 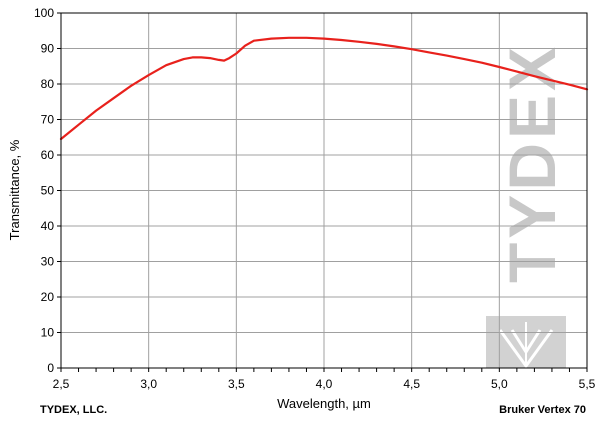 I want to click on x-tick-label: 4,0, so click(x=324, y=384).